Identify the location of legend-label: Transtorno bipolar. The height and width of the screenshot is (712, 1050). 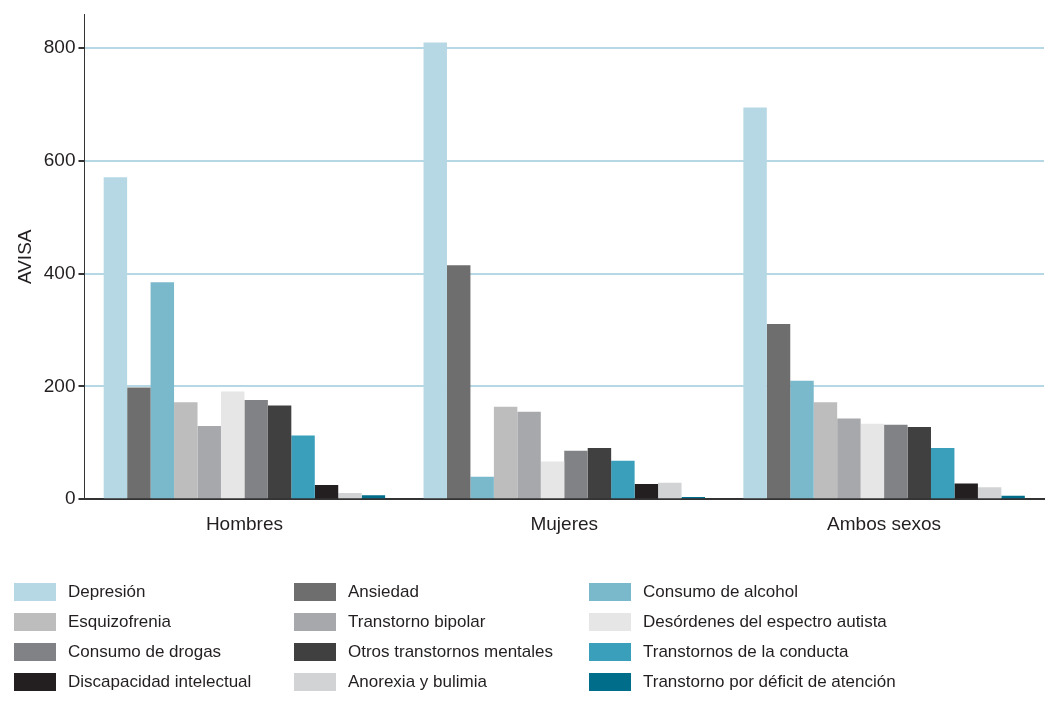
(417, 622).